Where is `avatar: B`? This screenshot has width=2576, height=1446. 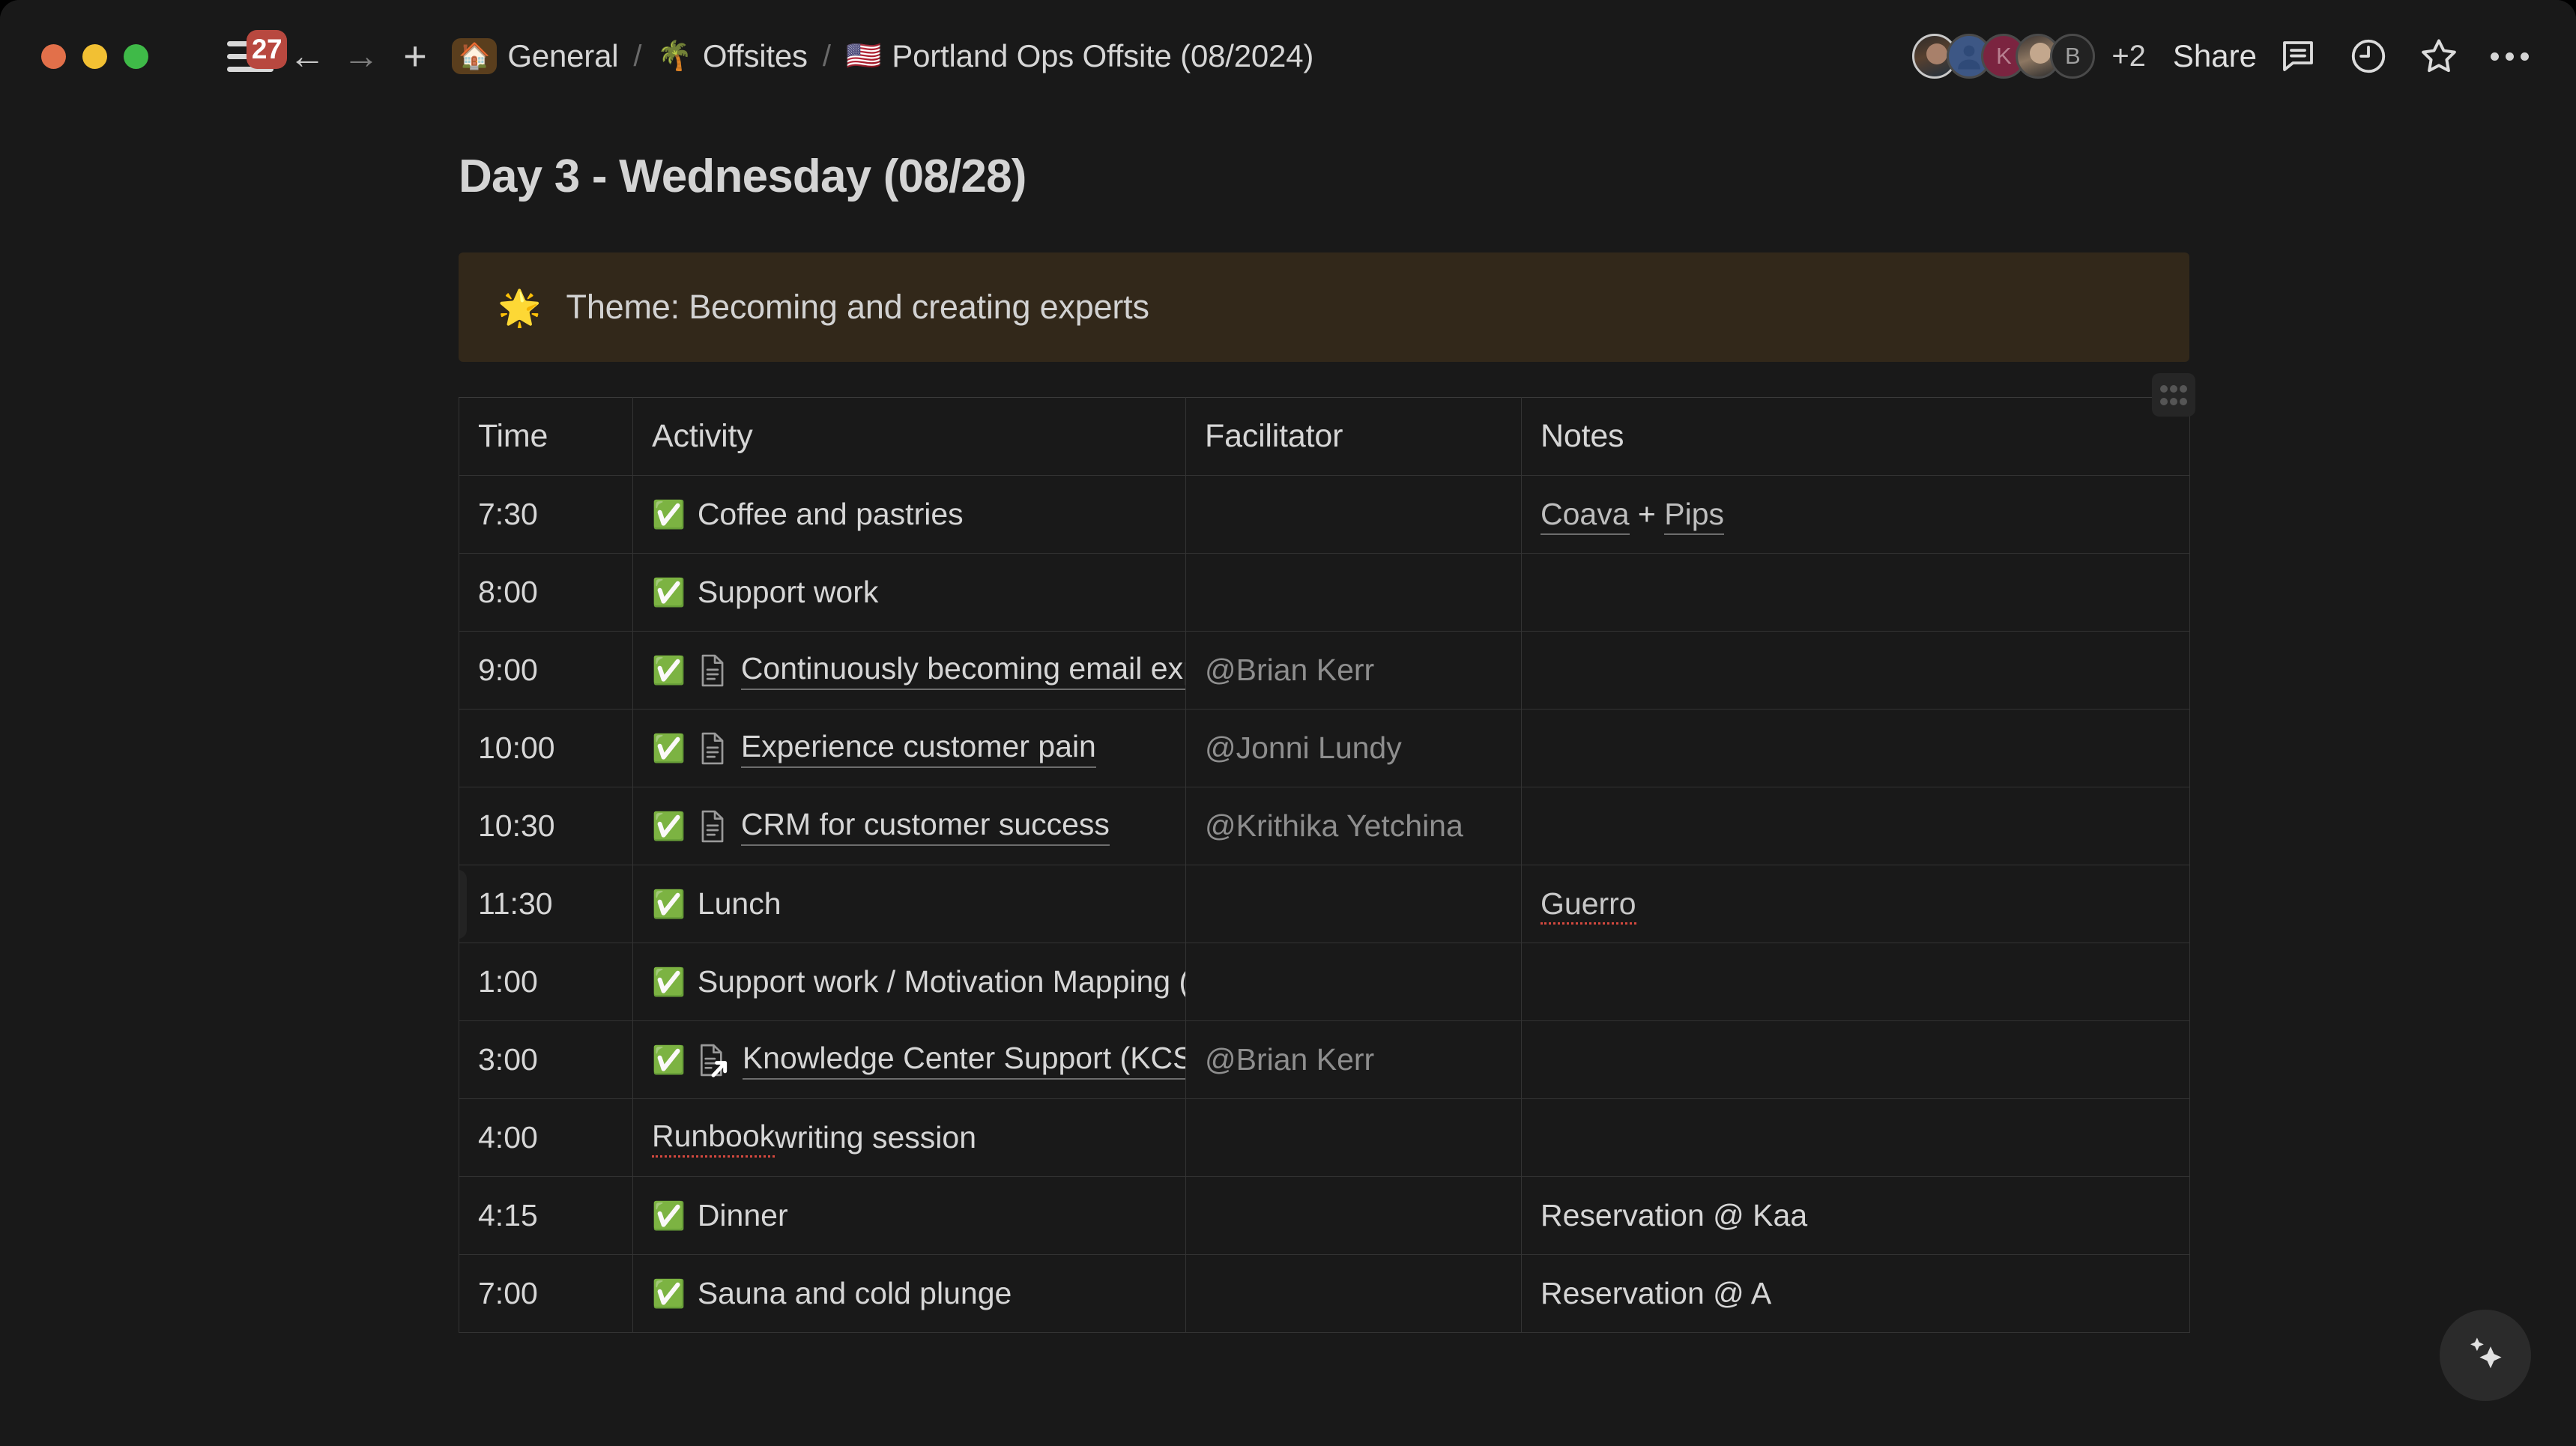
avatar: B is located at coordinates (2073, 56).